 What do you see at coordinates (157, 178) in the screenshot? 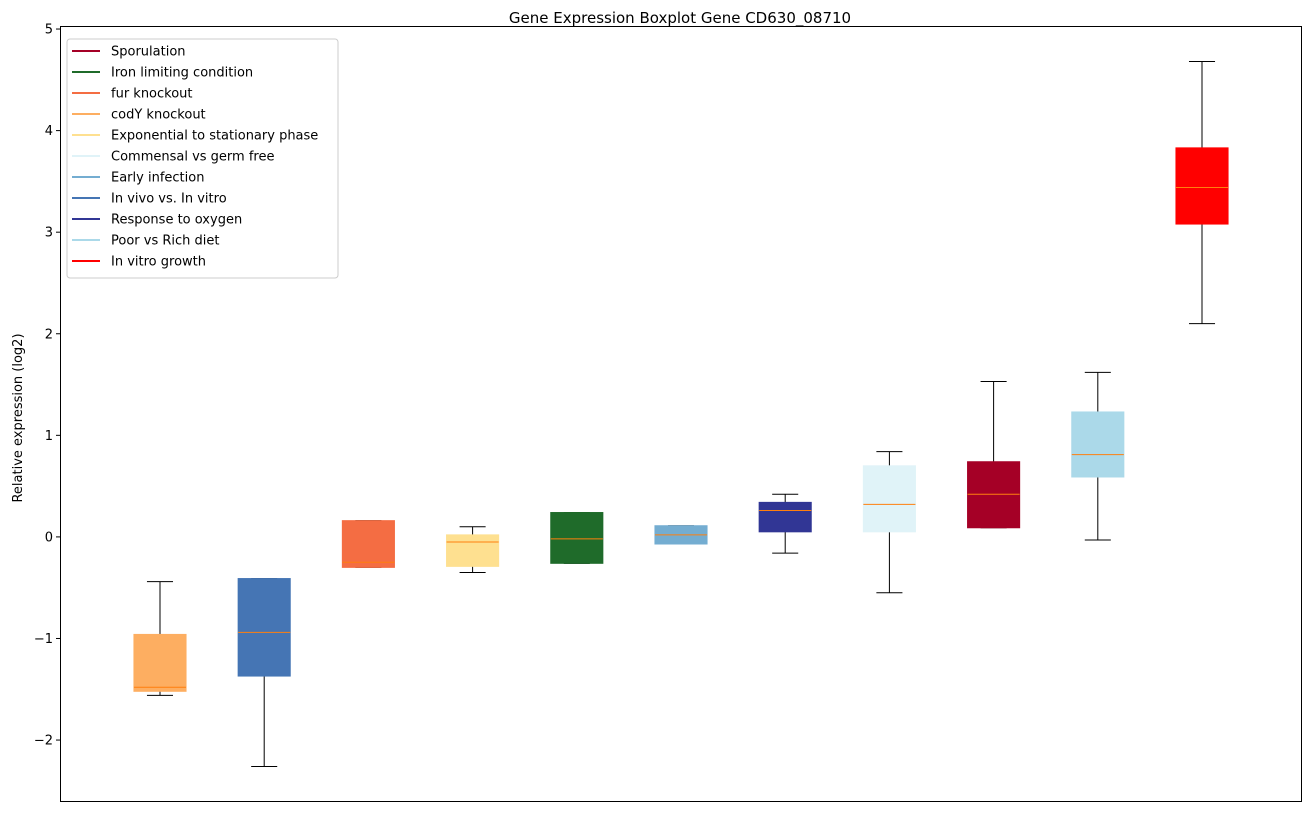
I see `legend-label: Early infection` at bounding box center [157, 178].